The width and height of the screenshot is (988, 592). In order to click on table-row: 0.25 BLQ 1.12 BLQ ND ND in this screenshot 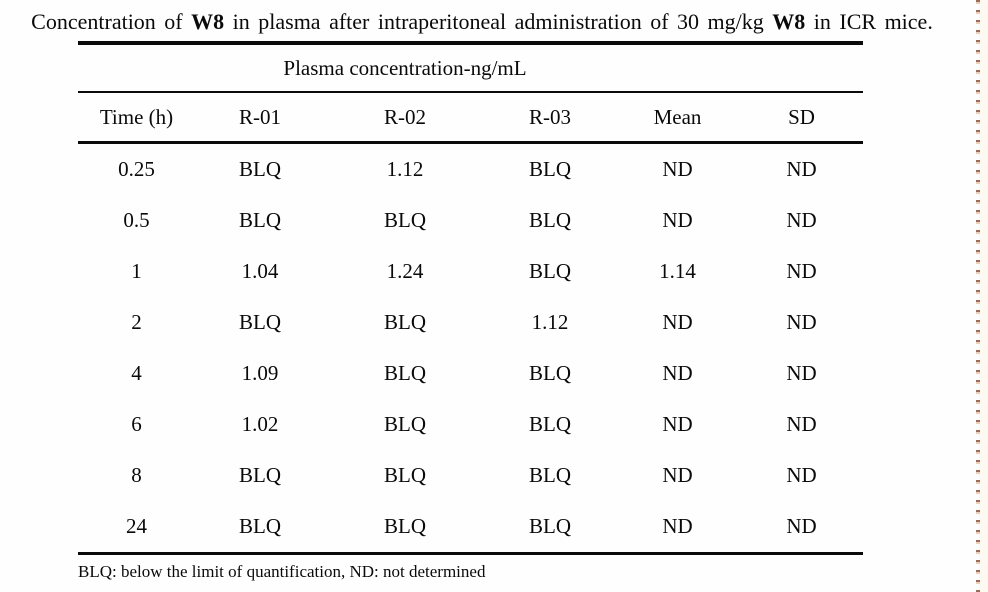, I will do `click(470, 169)`.